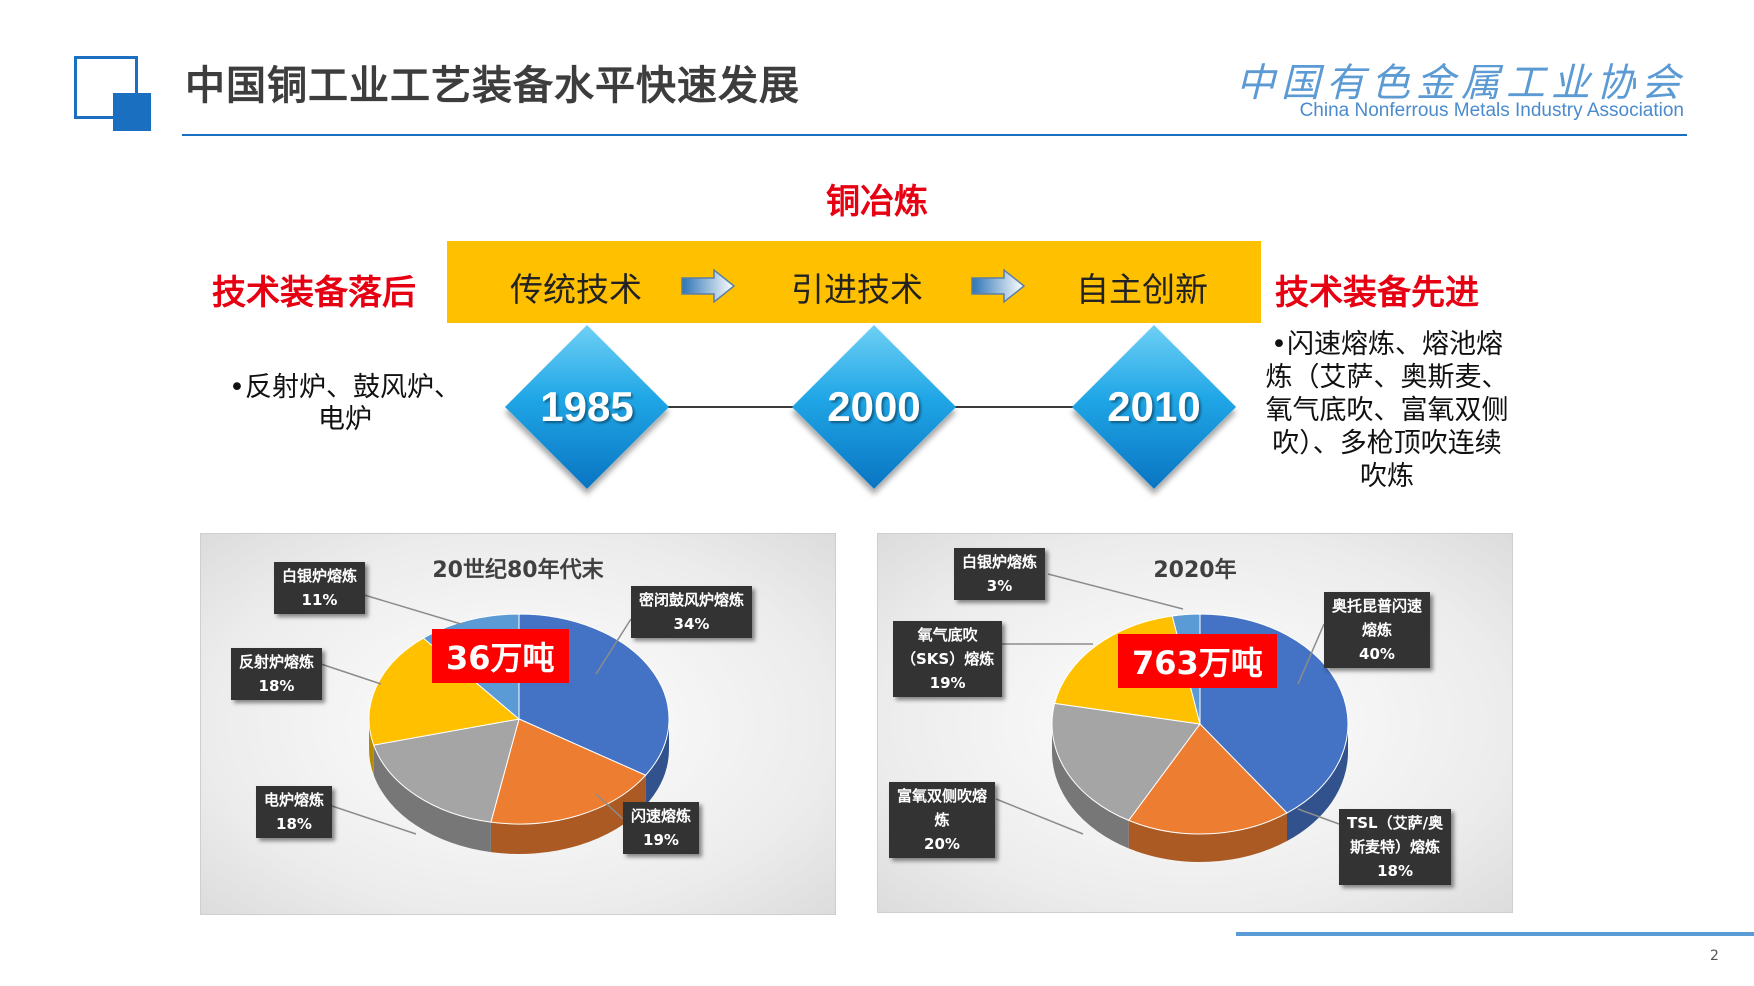 Image resolution: width=1754 pixels, height=986 pixels. I want to click on pie-side-walls, so click(1200, 793).